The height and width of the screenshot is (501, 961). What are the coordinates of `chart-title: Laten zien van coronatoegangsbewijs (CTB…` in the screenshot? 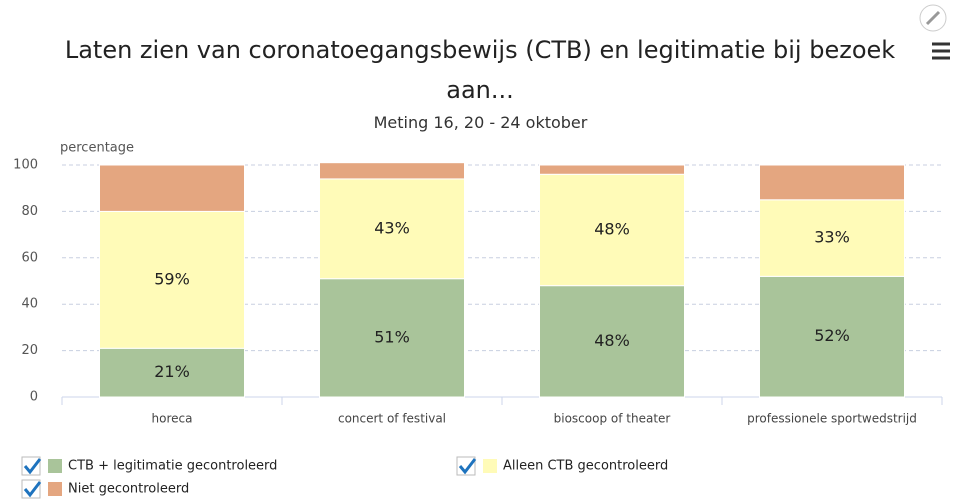 It's located at (480, 70).